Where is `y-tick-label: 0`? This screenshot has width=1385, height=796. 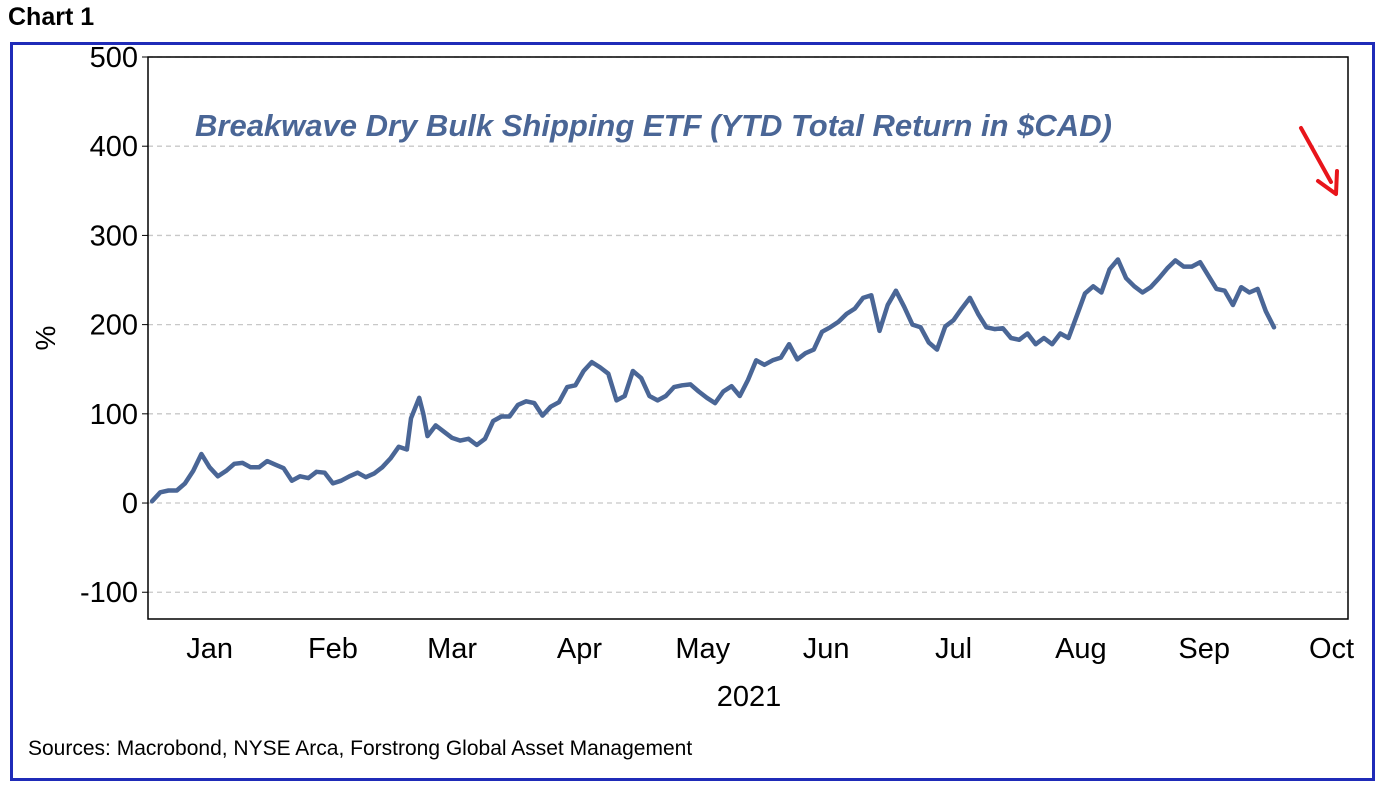 y-tick-label: 0 is located at coordinates (130, 504).